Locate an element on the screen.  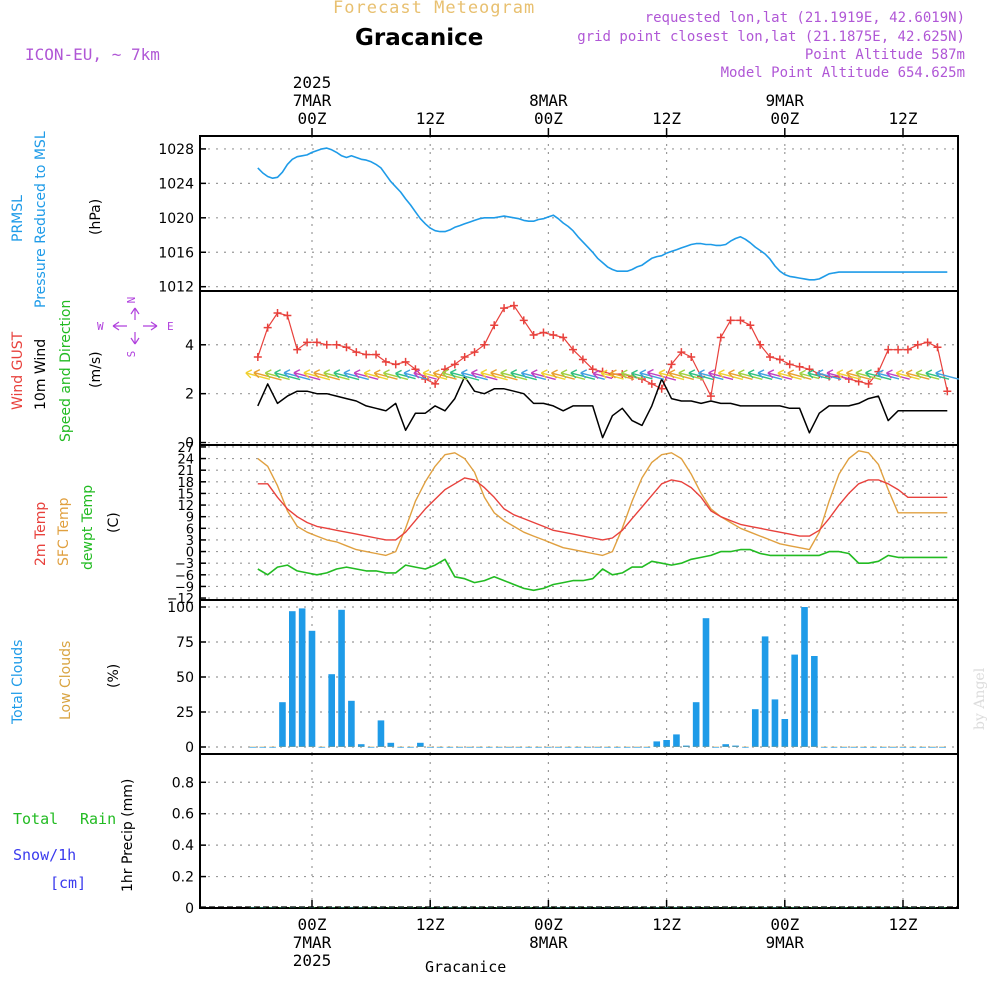
y-tick-label: 0 is located at coordinates (190, 553).